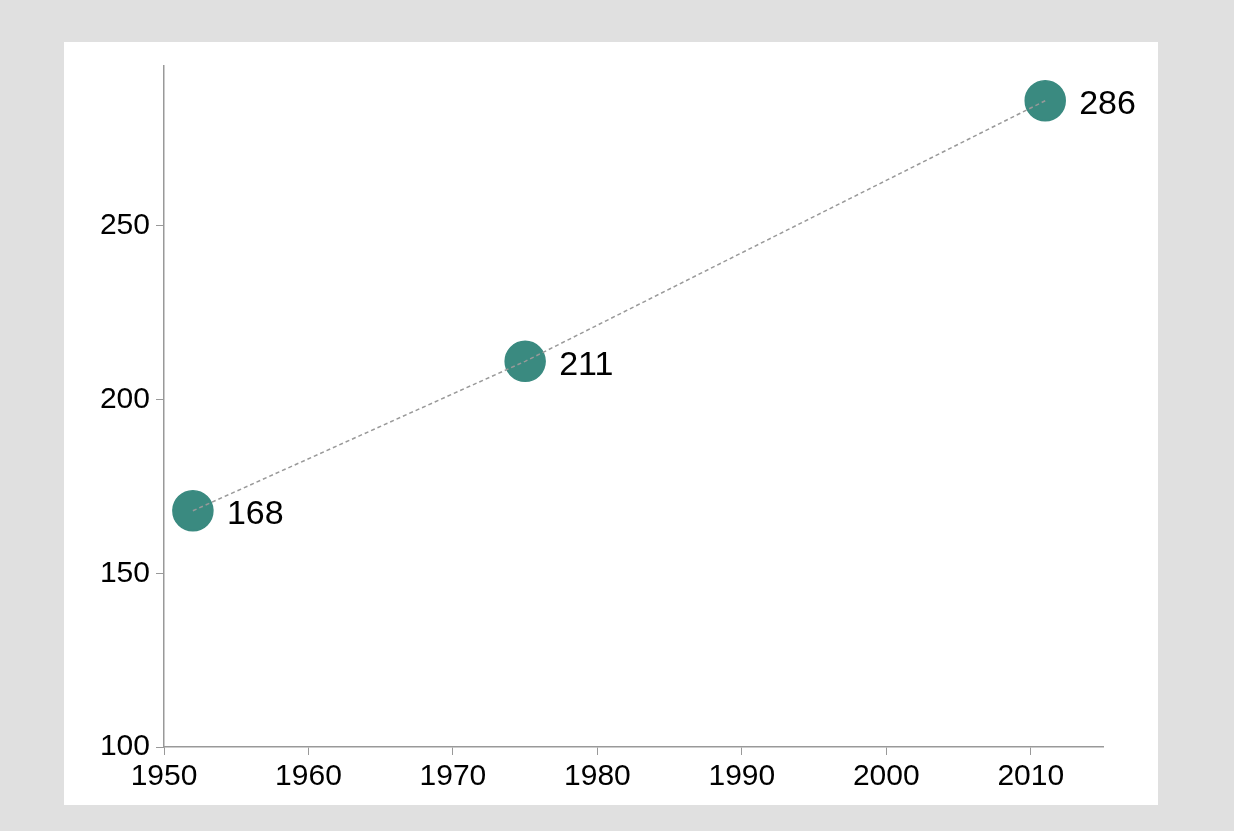 This screenshot has width=1234, height=831. What do you see at coordinates (308, 775) in the screenshot?
I see `x-tick-label: 1960` at bounding box center [308, 775].